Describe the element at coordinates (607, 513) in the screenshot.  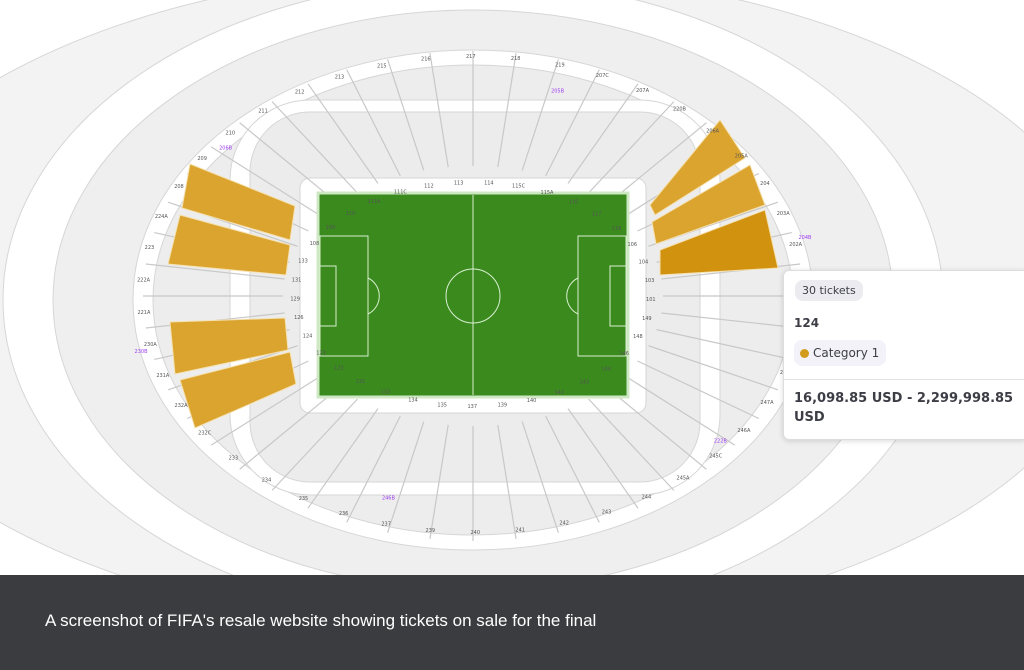
I see `section-label: 243` at that location.